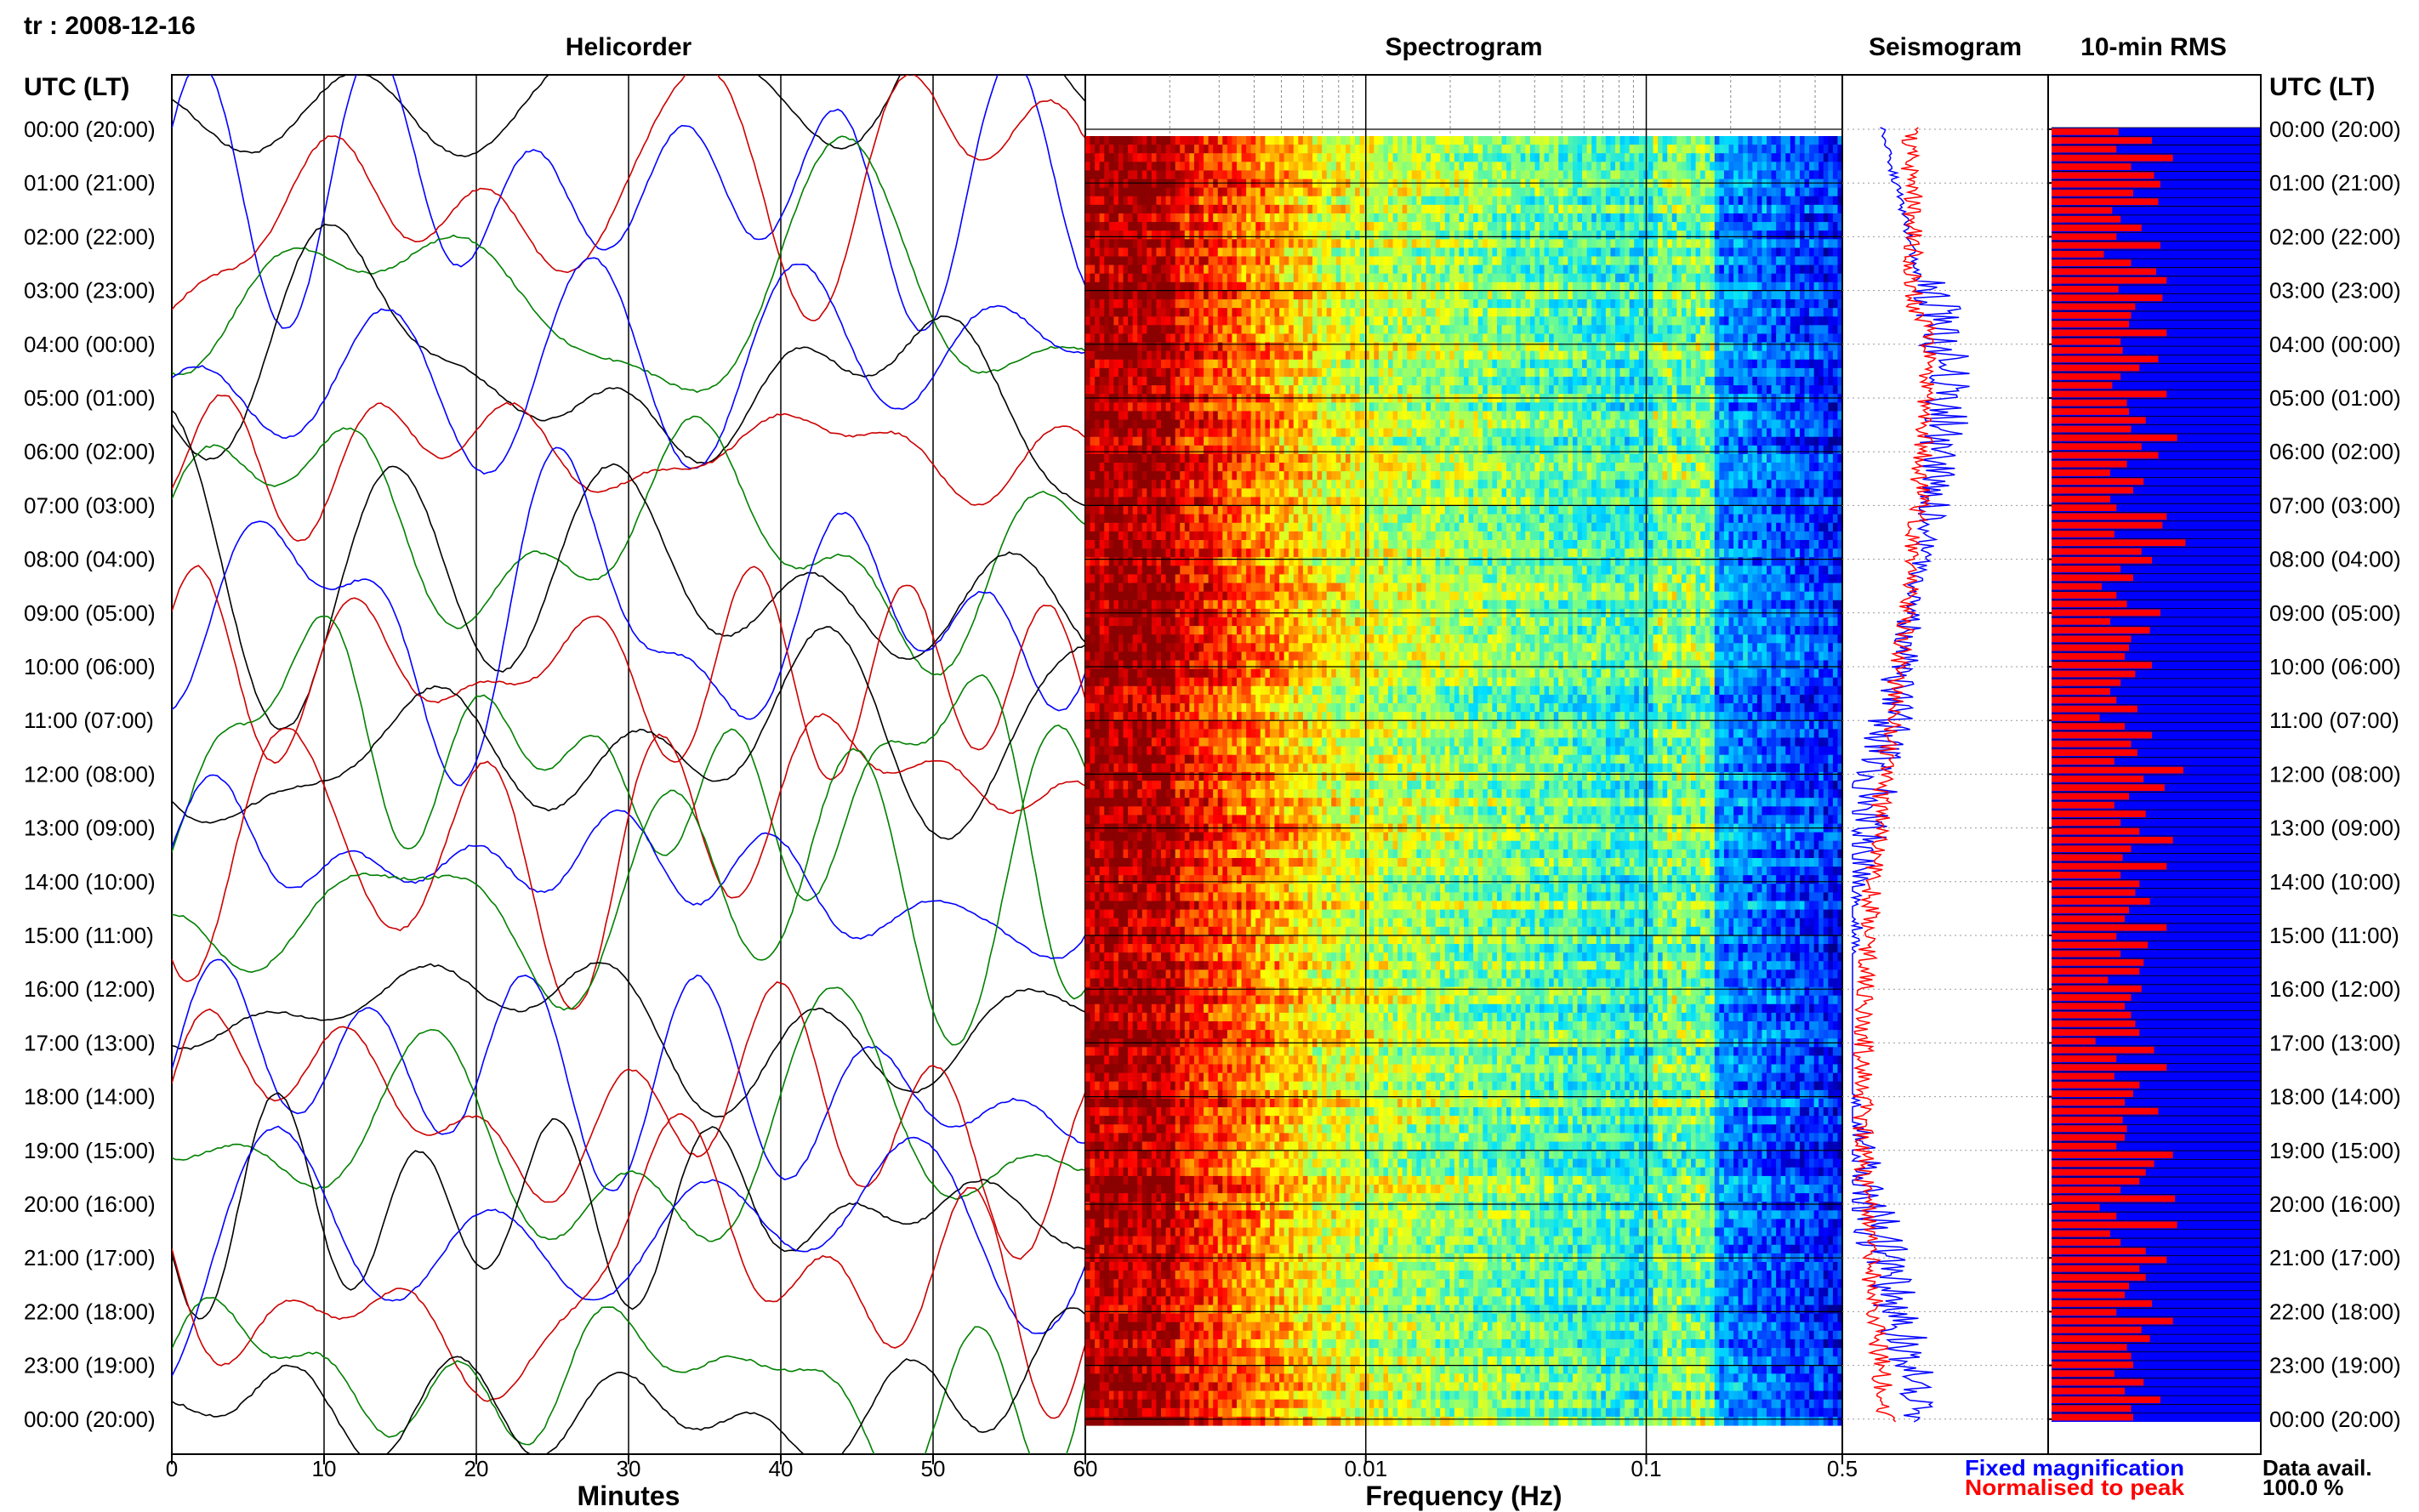 The width and height of the screenshot is (2419, 1512). Describe the element at coordinates (2335, 666) in the screenshot. I see `hour-label-right: 10:00 (06:00)` at that location.